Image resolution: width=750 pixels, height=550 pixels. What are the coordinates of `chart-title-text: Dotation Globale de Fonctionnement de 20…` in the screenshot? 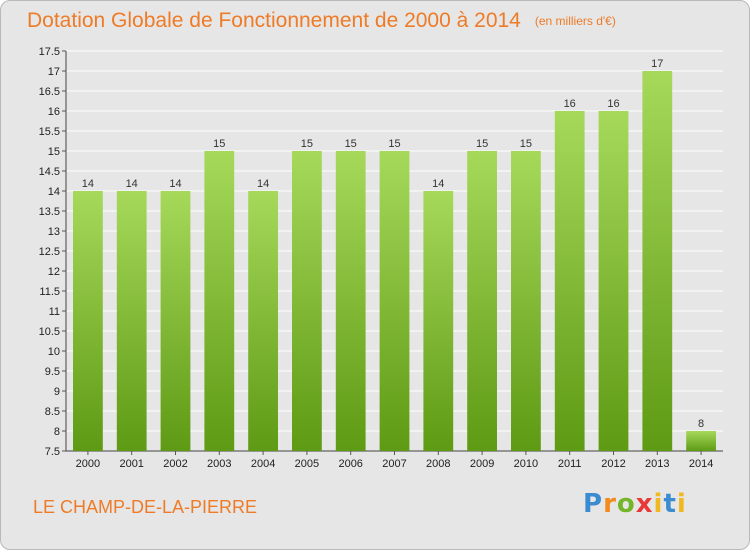 It's located at (274, 20).